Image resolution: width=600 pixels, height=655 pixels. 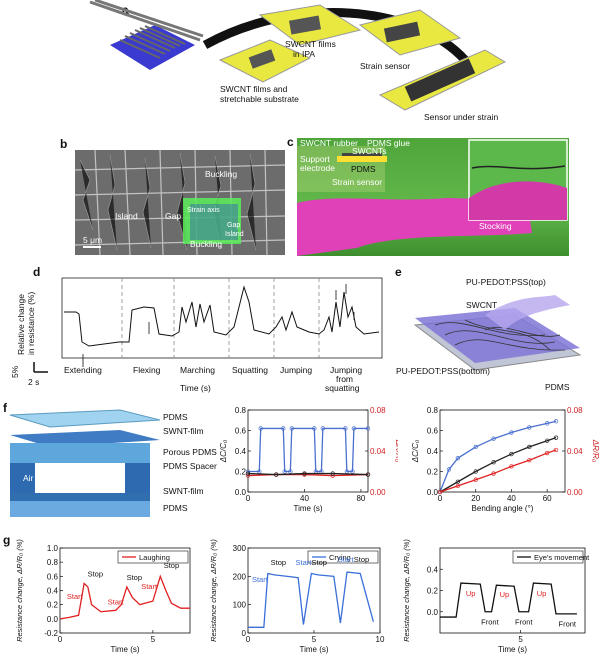 What do you see at coordinates (443, 371) in the screenshot?
I see `label-pu-bottom: PU-PEDOT:PSS(bottom)` at bounding box center [443, 371].